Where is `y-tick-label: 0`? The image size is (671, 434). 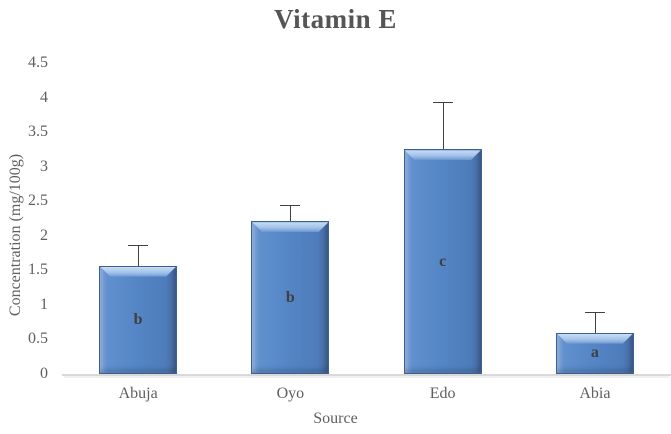
y-tick-label: 0 is located at coordinates (44, 373).